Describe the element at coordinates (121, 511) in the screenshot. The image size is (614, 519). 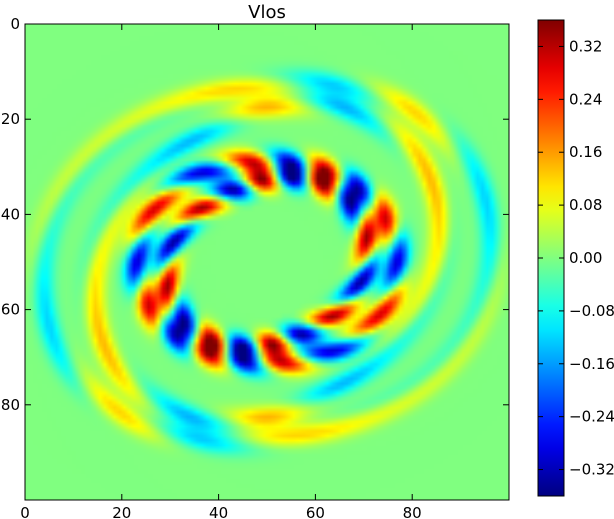
I see `x-tick-label: 20` at that location.